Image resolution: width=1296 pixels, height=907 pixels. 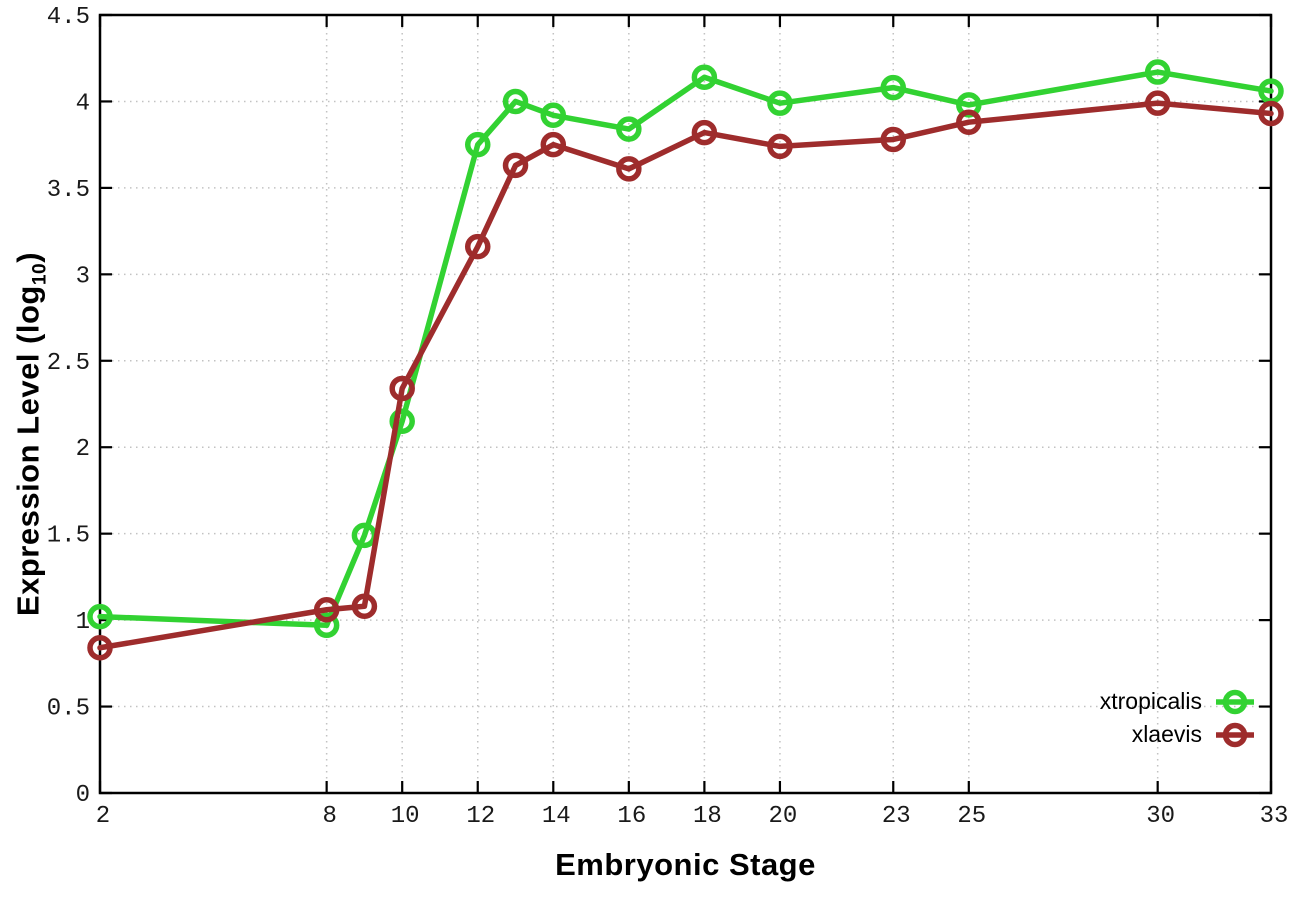 What do you see at coordinates (685, 864) in the screenshot?
I see `x-axis-title: Embryonic Stage` at bounding box center [685, 864].